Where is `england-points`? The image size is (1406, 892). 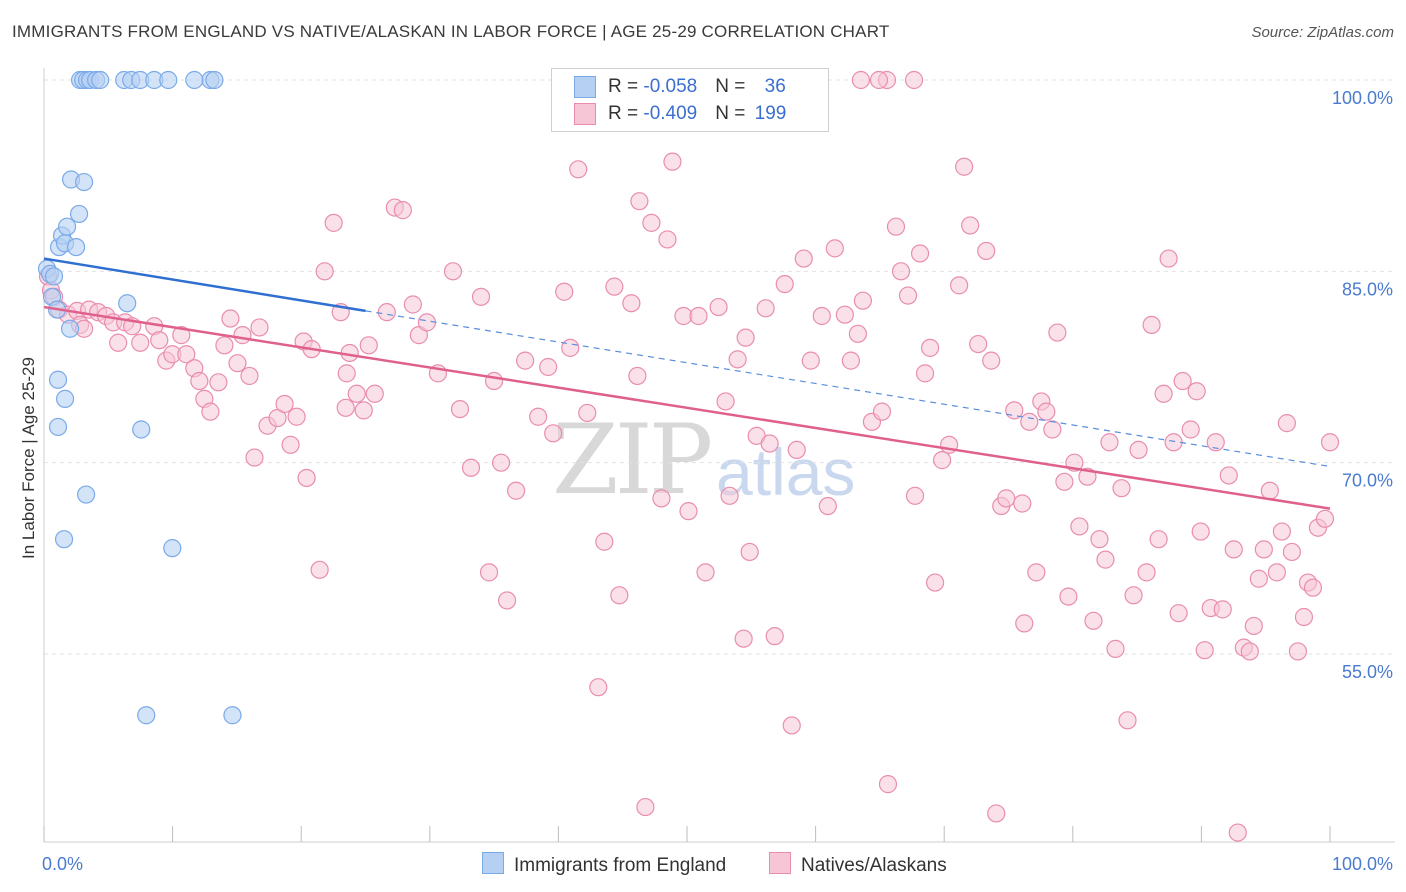
england-points is located at coordinates (139, 397).